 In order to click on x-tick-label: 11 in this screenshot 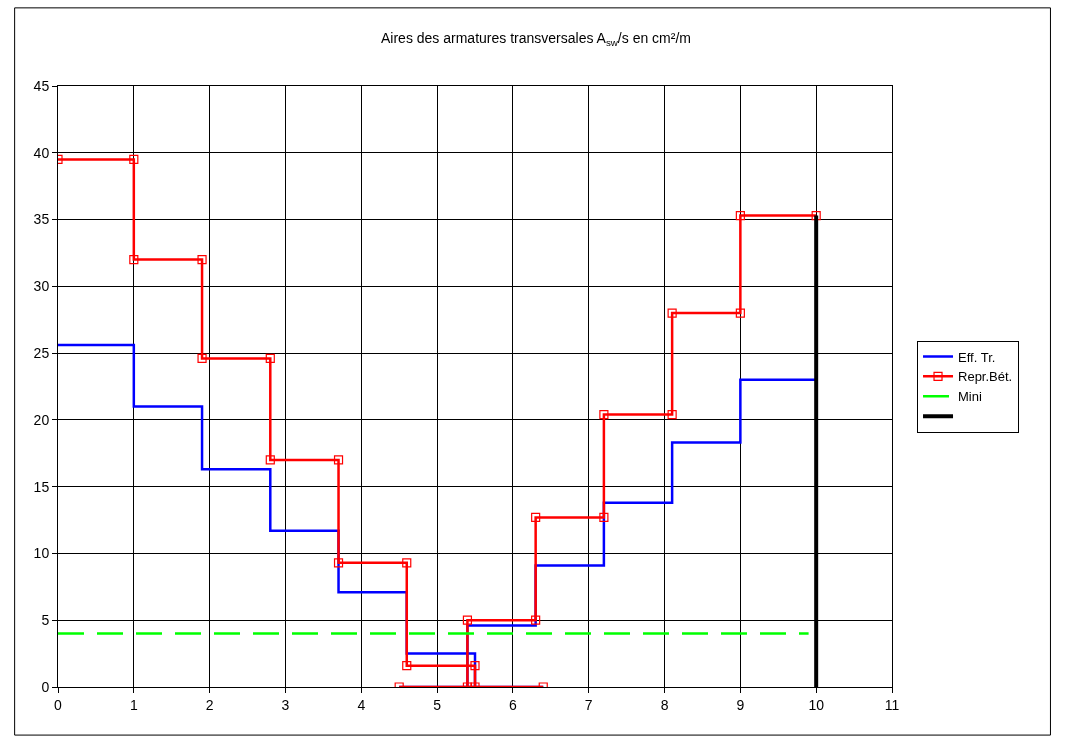, I will do `click(892, 704)`.